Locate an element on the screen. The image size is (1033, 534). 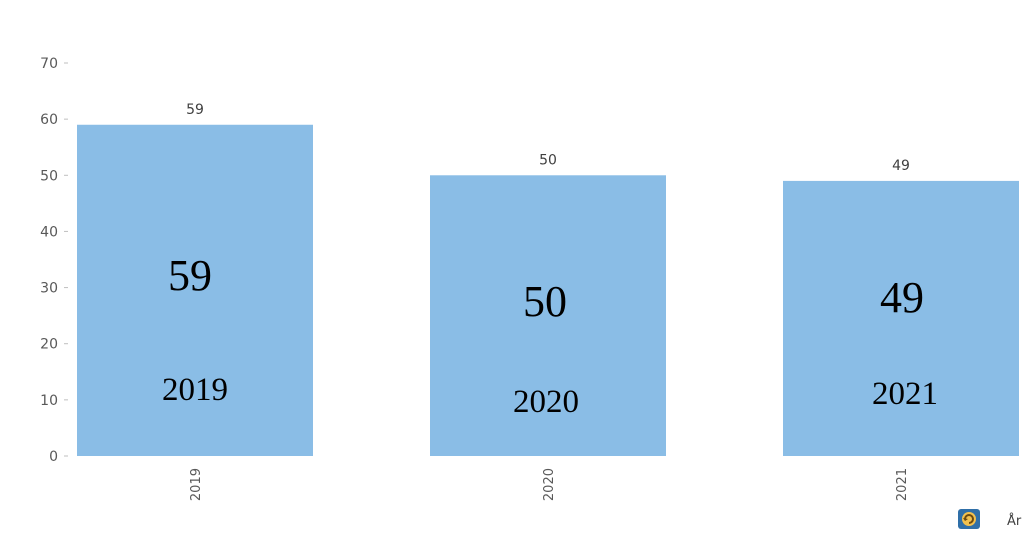
x-axis-title: År is located at coordinates (1014, 521).